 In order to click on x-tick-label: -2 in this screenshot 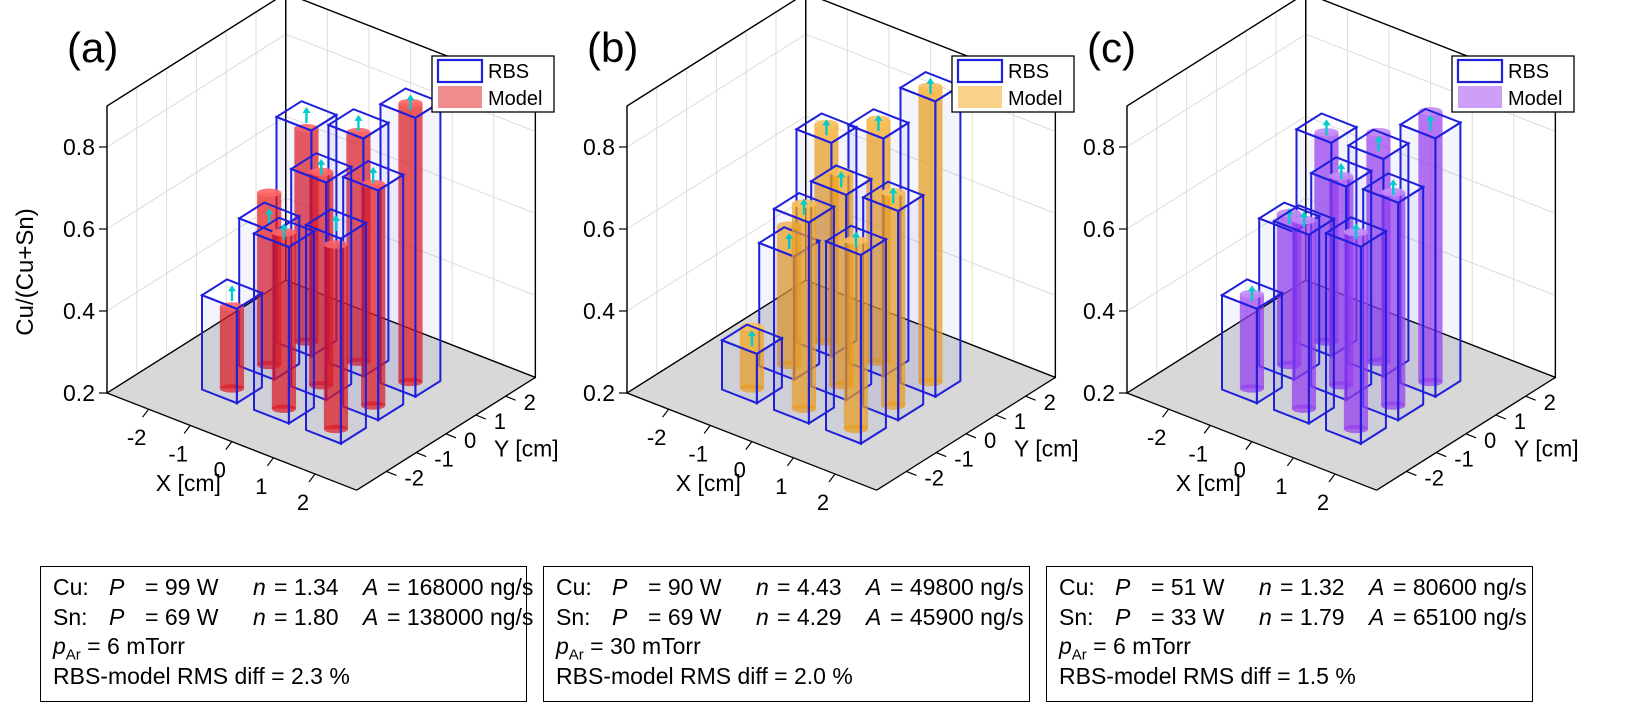, I will do `click(137, 437)`.